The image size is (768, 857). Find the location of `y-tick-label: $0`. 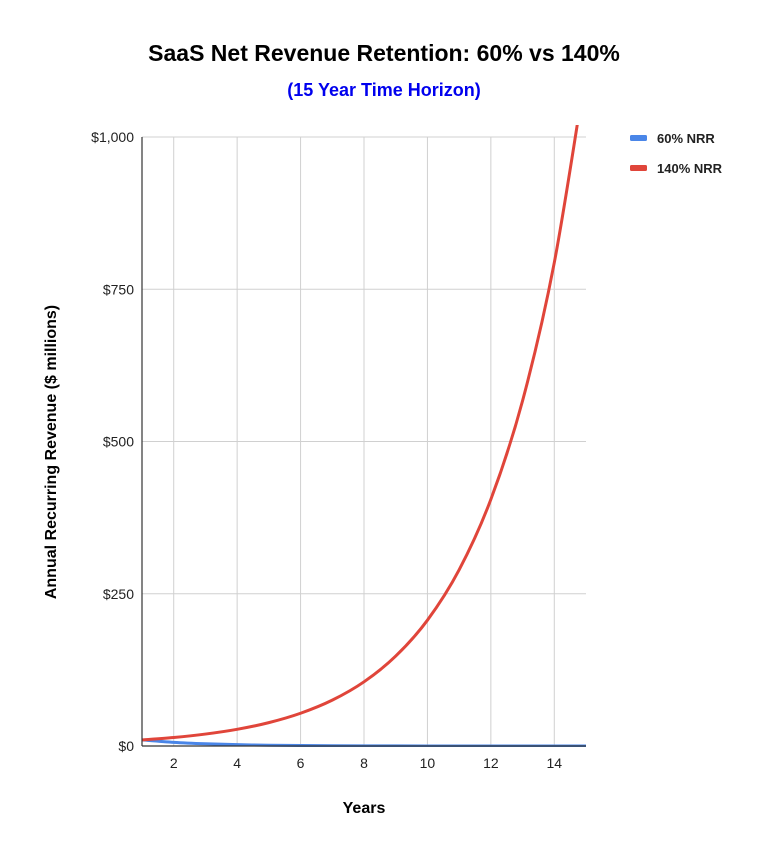

y-tick-label: $0 is located at coordinates (126, 746).